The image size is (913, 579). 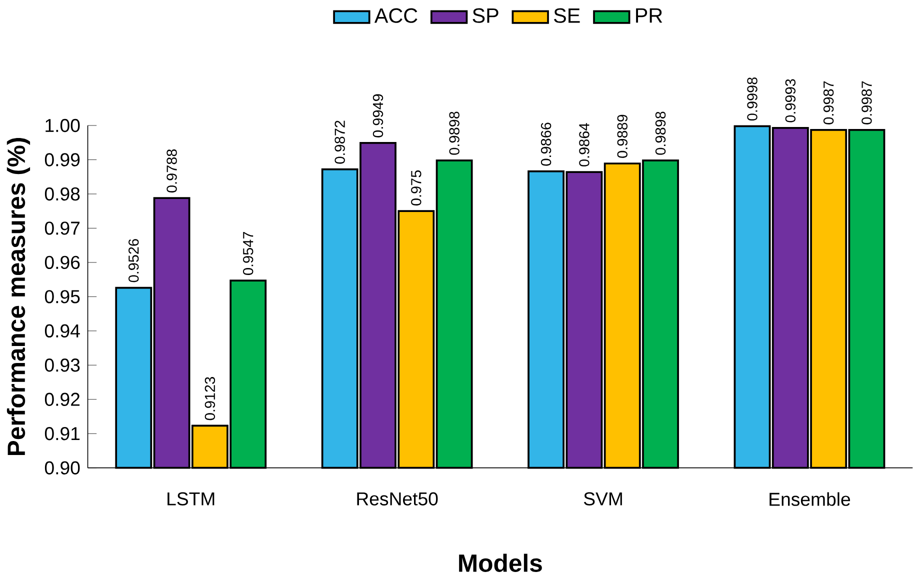 I want to click on data-label: 0.9872, so click(x=339, y=142).